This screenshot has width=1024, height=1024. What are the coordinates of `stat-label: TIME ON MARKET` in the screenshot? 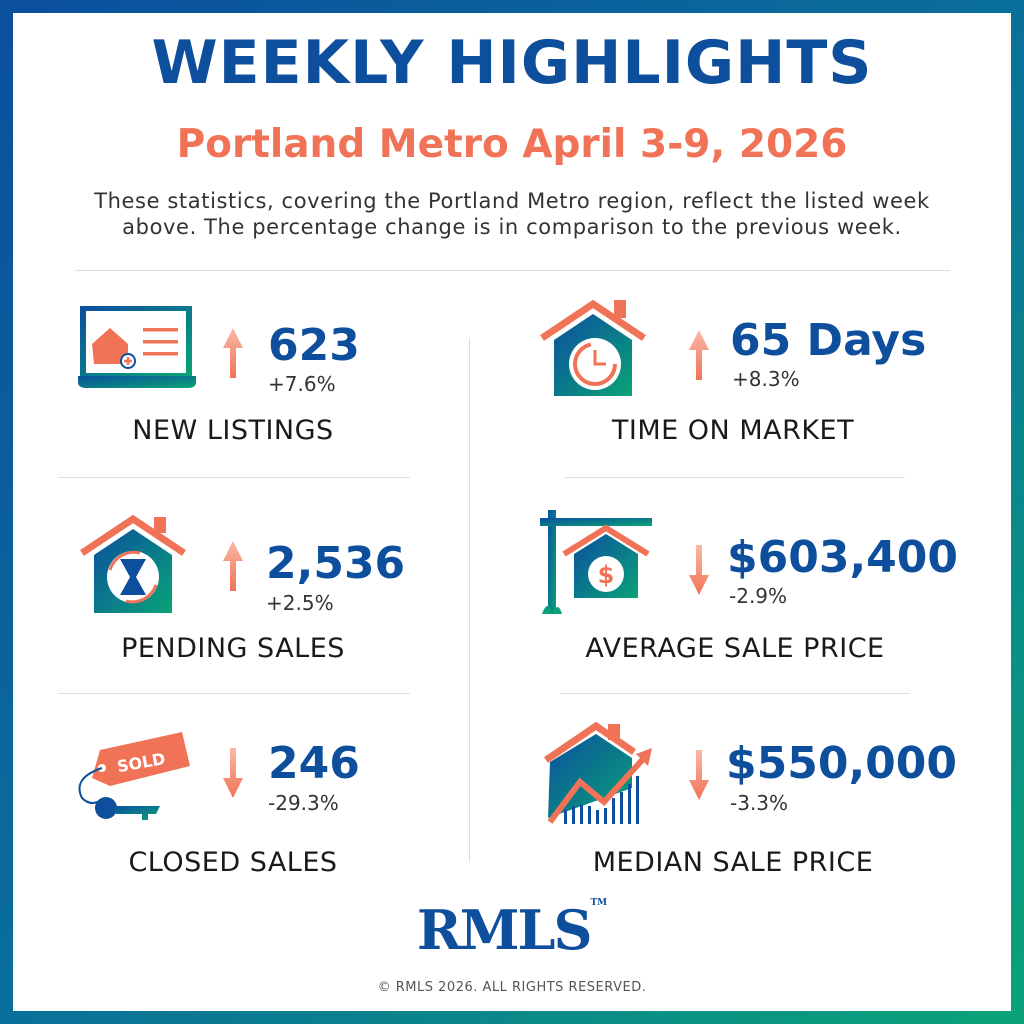 It's located at (733, 430).